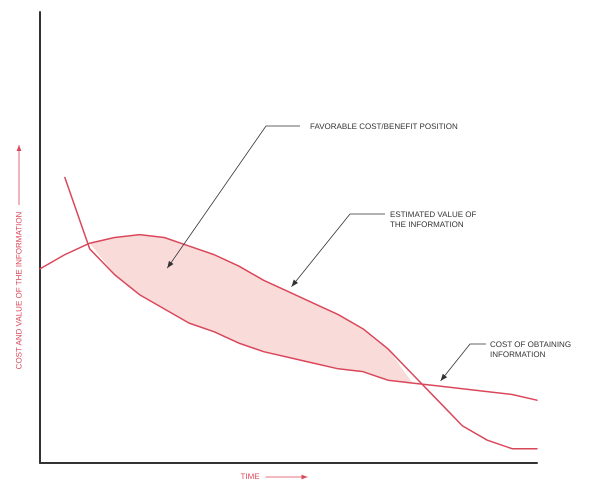 This screenshot has width=611, height=491. I want to click on x-axis-title: TIME, so click(250, 476).